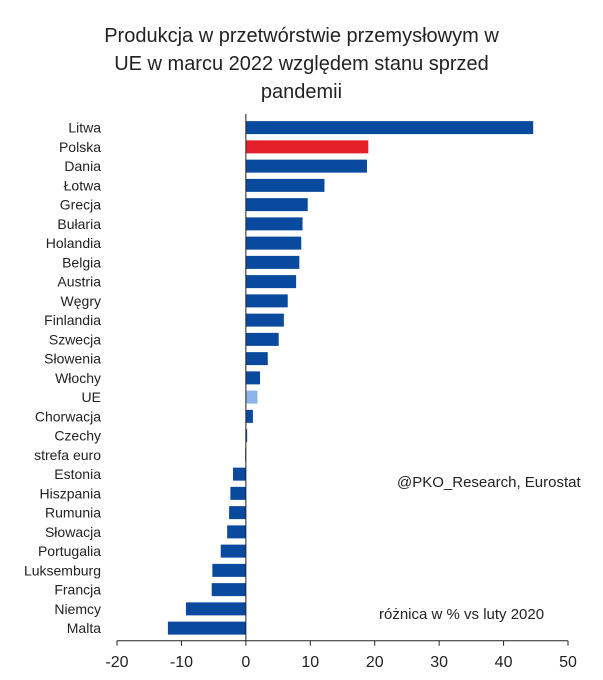 The image size is (603, 680). I want to click on category-label: Luksemburg, so click(62, 570).